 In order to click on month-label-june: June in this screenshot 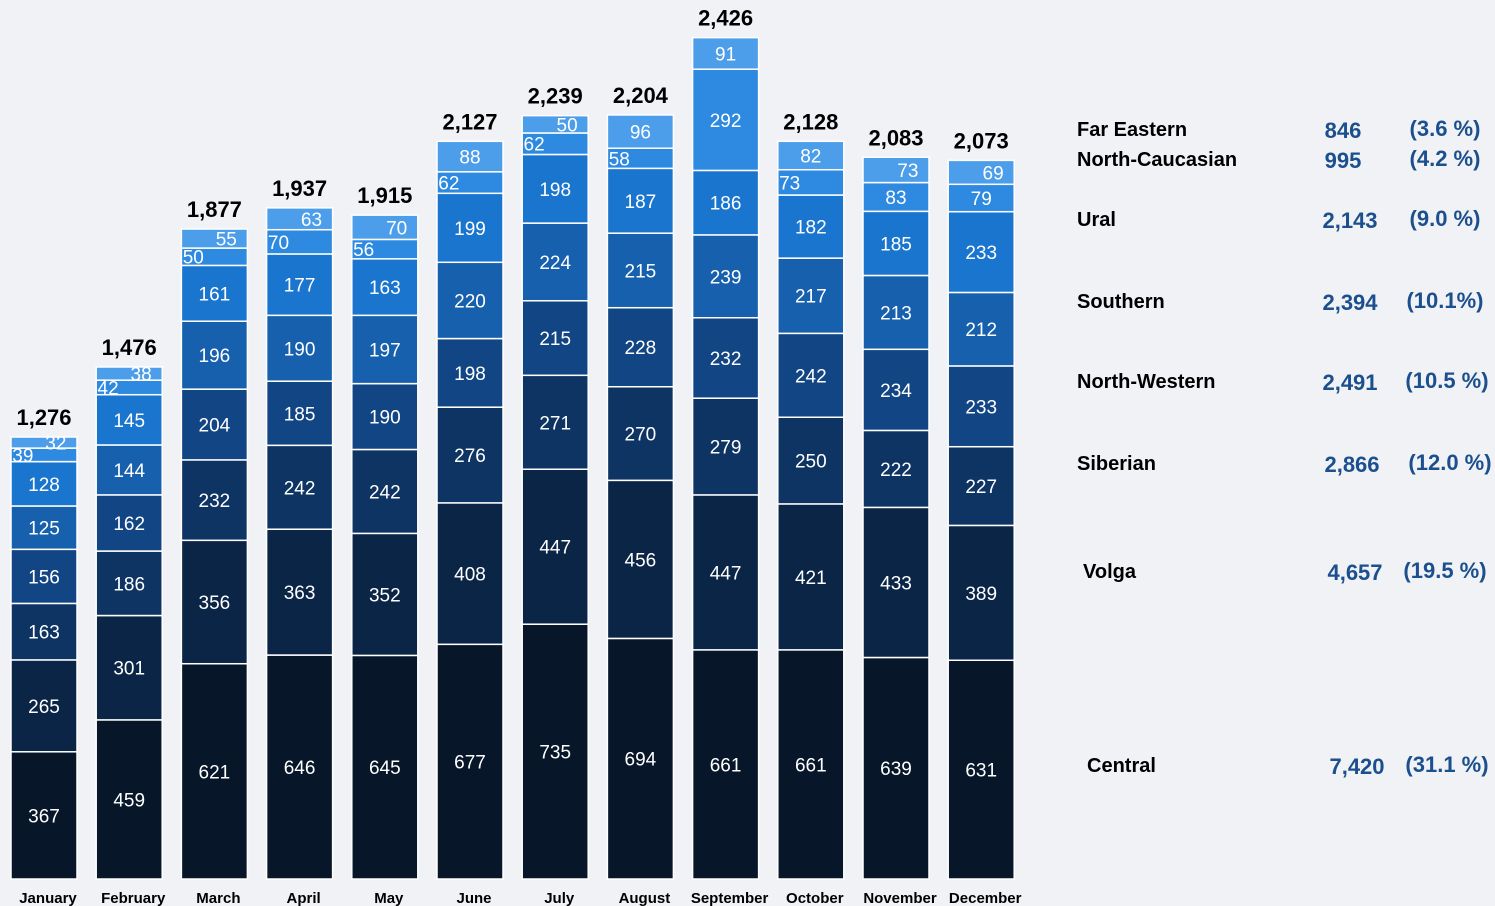, I will do `click(473, 898)`.